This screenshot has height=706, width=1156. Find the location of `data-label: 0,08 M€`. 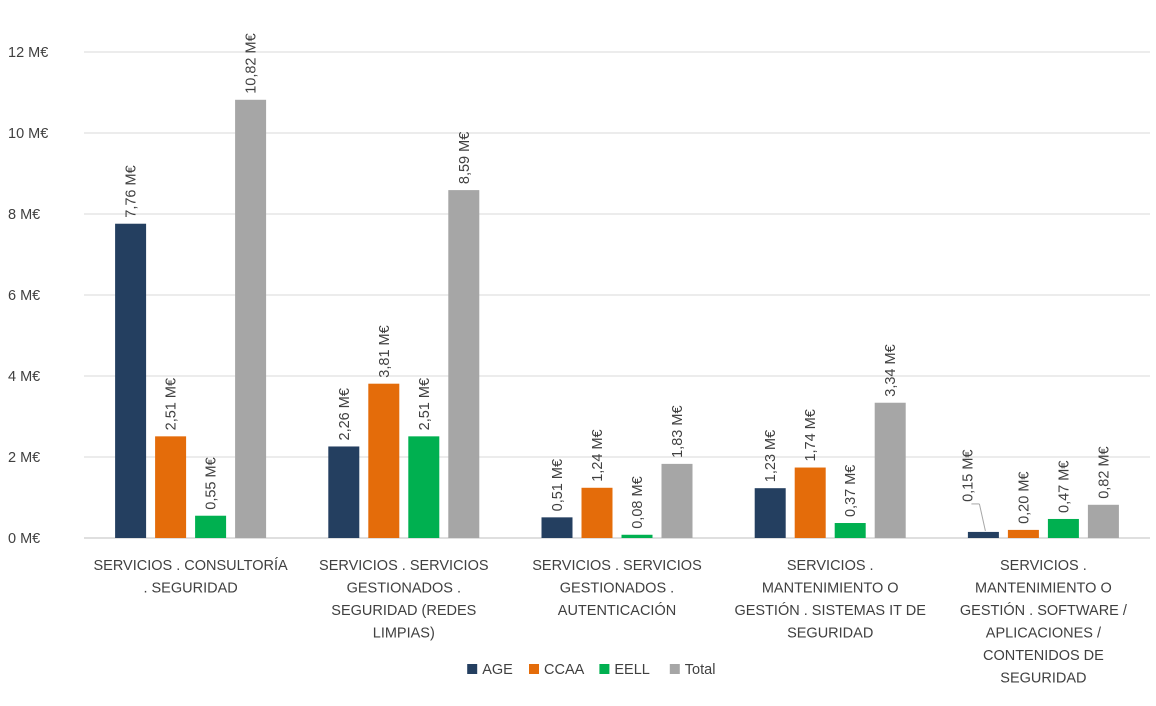

data-label: 0,08 M€ is located at coordinates (638, 502).